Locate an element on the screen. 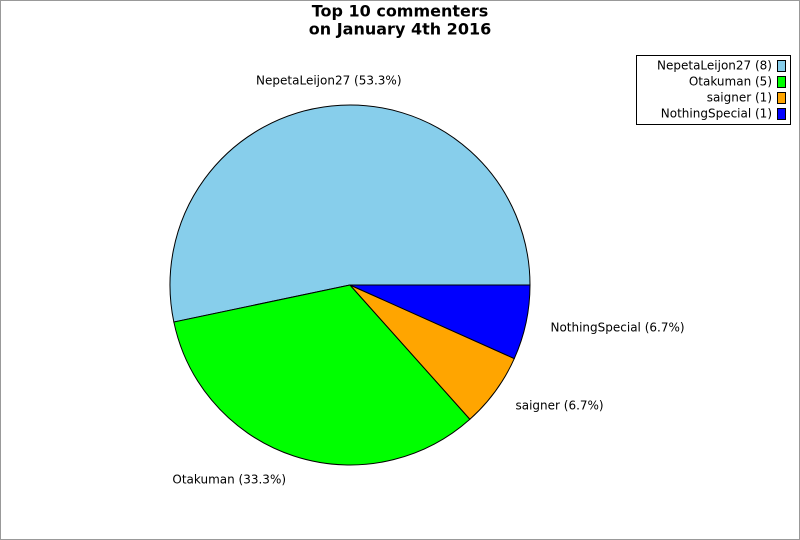  slice-label: NothingSpecial (6.7%) is located at coordinates (617, 327).